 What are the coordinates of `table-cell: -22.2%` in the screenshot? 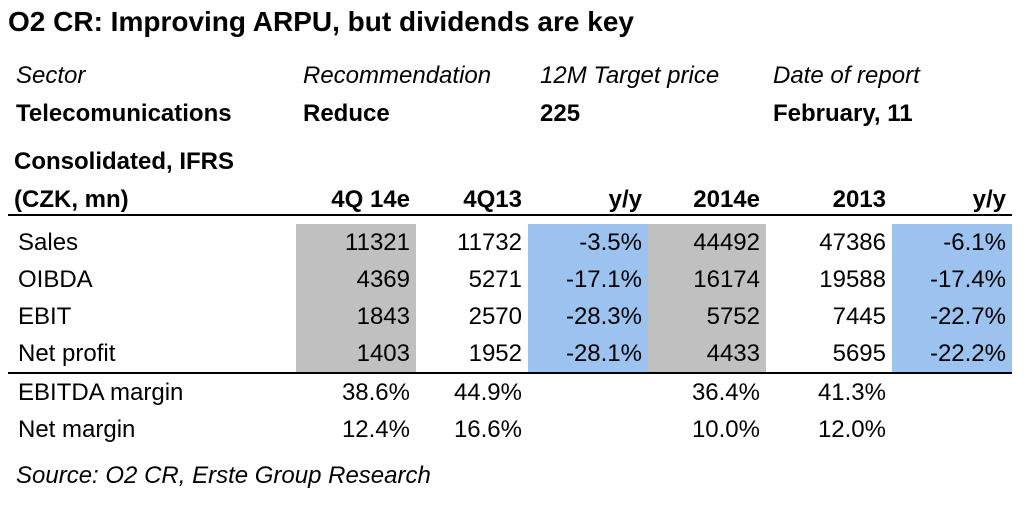 It's located at (952, 354).